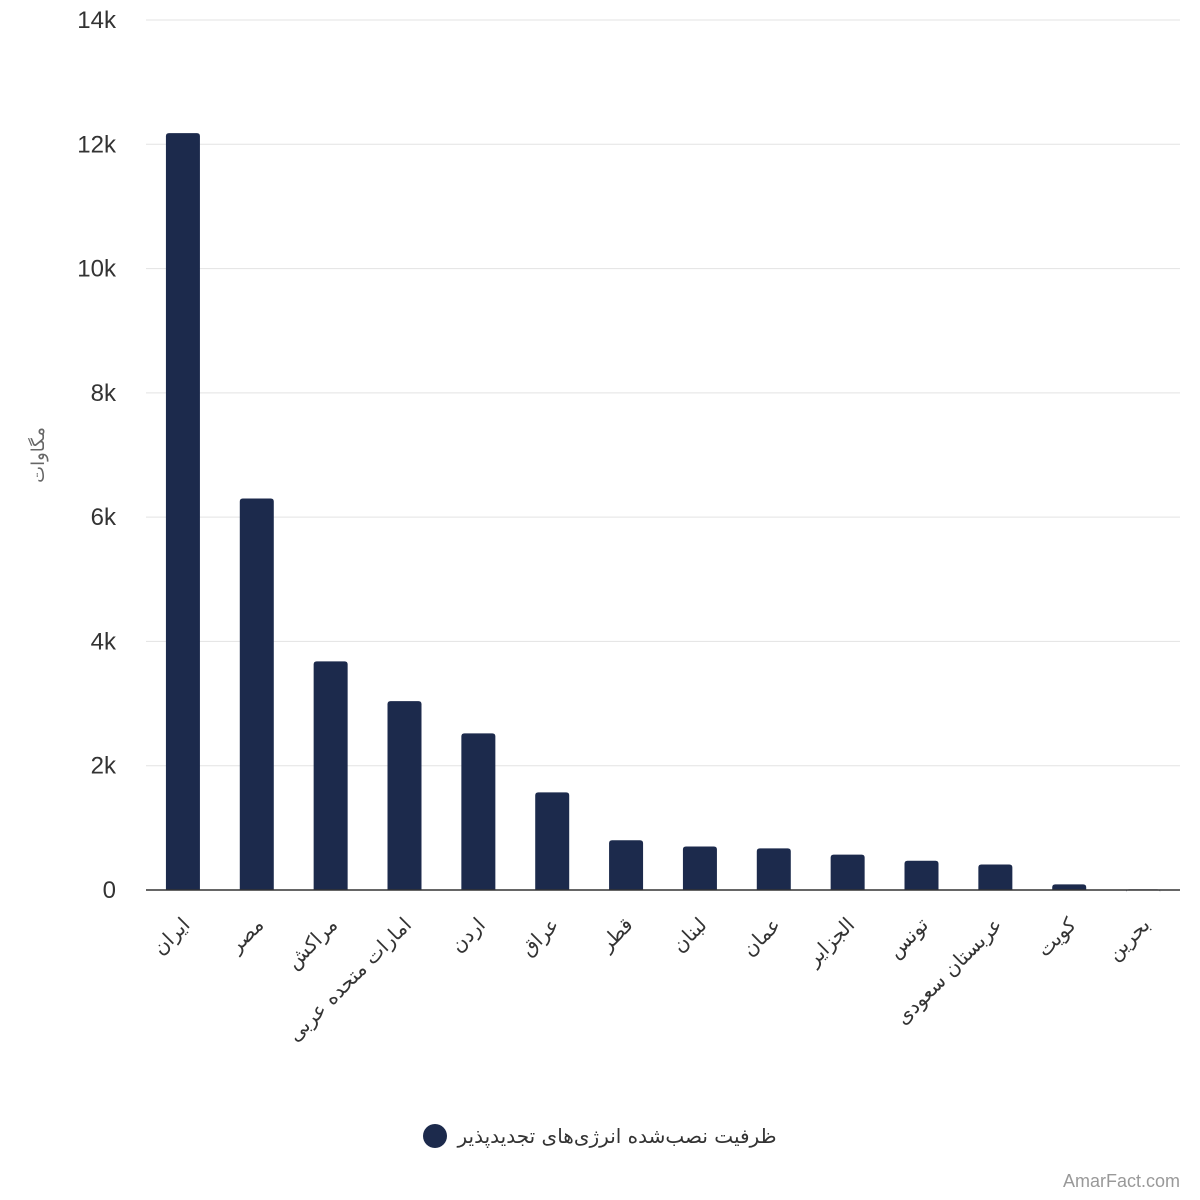 Image resolution: width=1200 pixels, height=1200 pixels. Describe the element at coordinates (1056, 936) in the screenshot. I see `x-tick-label: کویت` at that location.